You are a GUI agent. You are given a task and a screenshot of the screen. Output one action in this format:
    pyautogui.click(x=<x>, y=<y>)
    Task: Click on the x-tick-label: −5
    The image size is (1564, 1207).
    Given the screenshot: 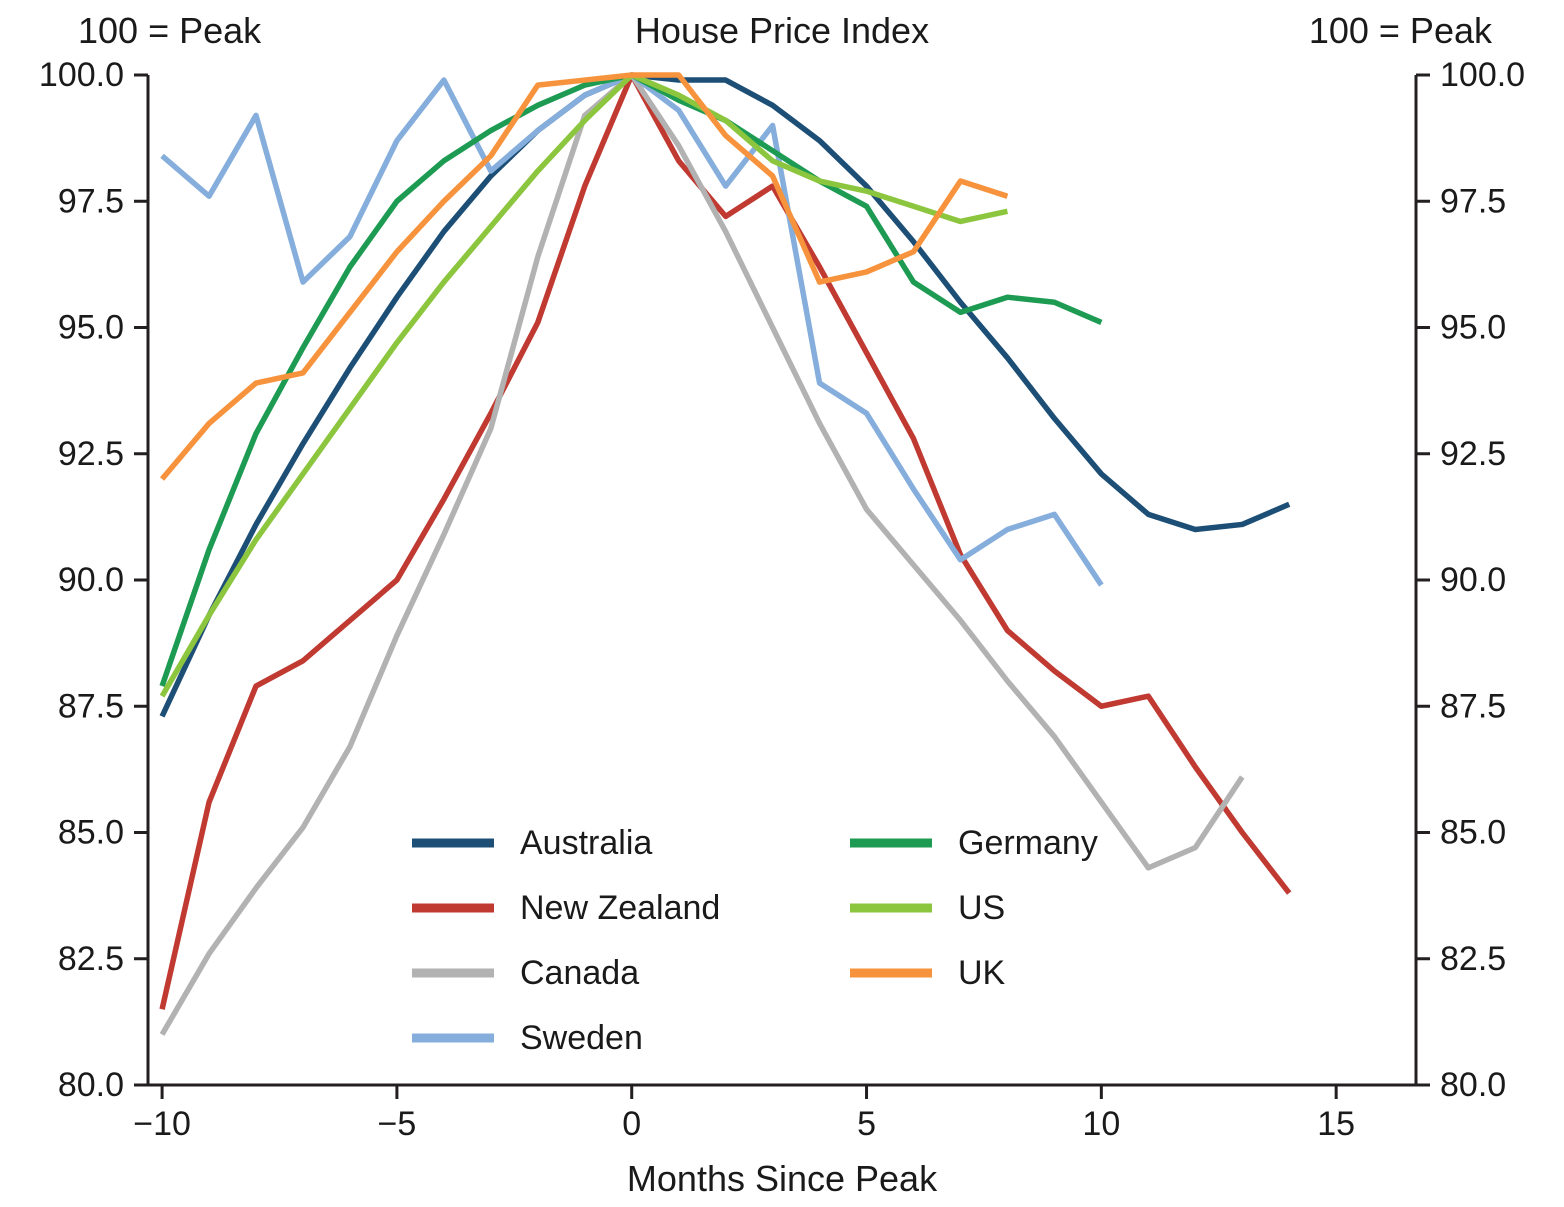 What is the action you would take?
    pyautogui.click(x=397, y=1124)
    